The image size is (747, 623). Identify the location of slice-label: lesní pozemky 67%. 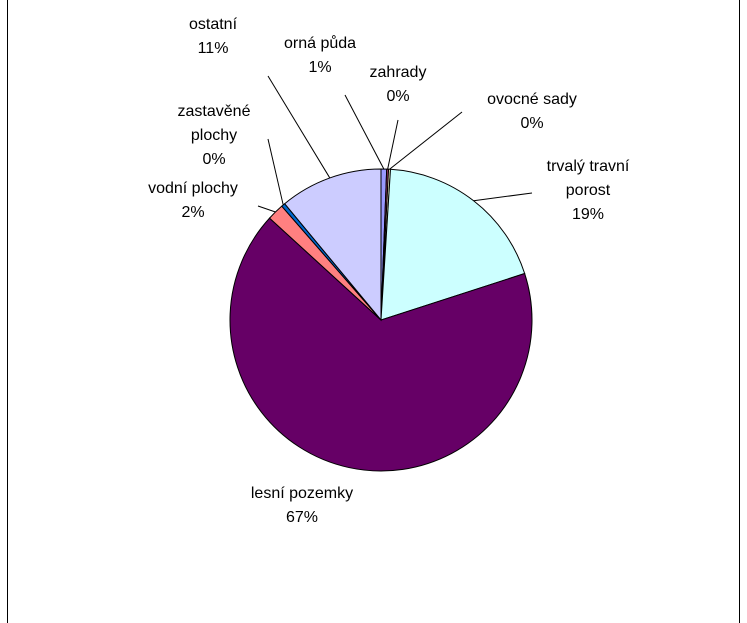
(302, 505).